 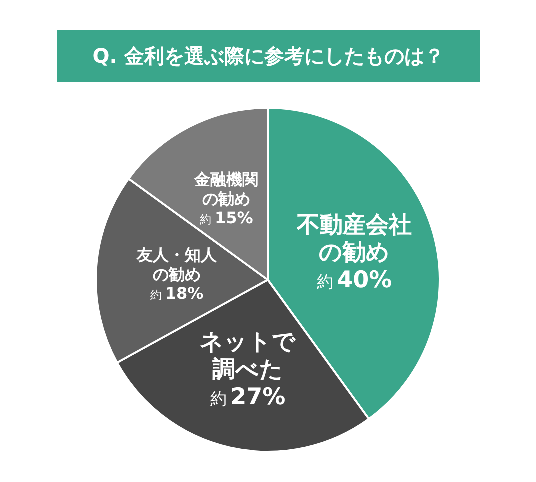 I want to click on chart-title: Q. 金利を選ぶ際に参考にしたものは？, so click(x=268, y=56).